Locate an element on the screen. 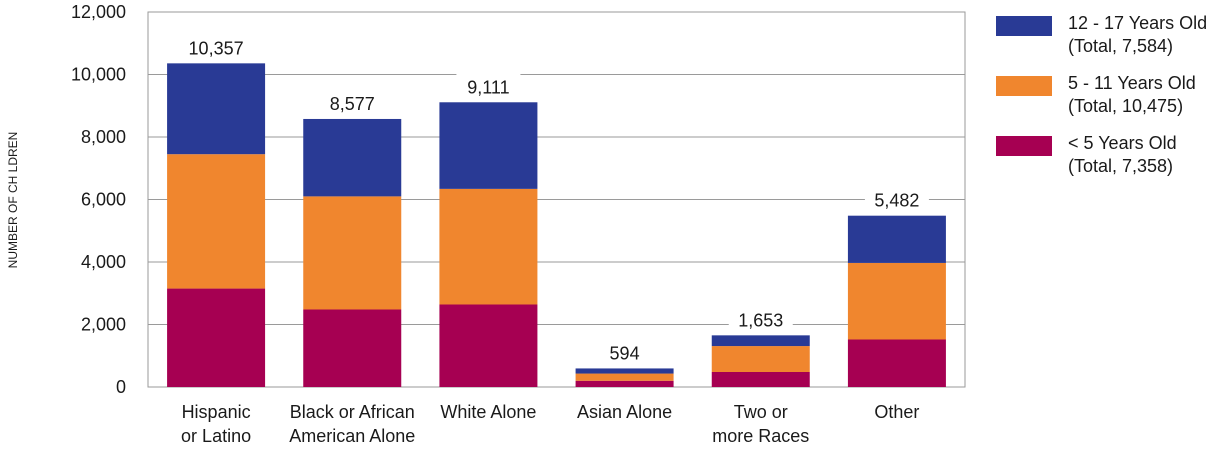 The height and width of the screenshot is (450, 1228). total-label: 594 is located at coordinates (625, 353).